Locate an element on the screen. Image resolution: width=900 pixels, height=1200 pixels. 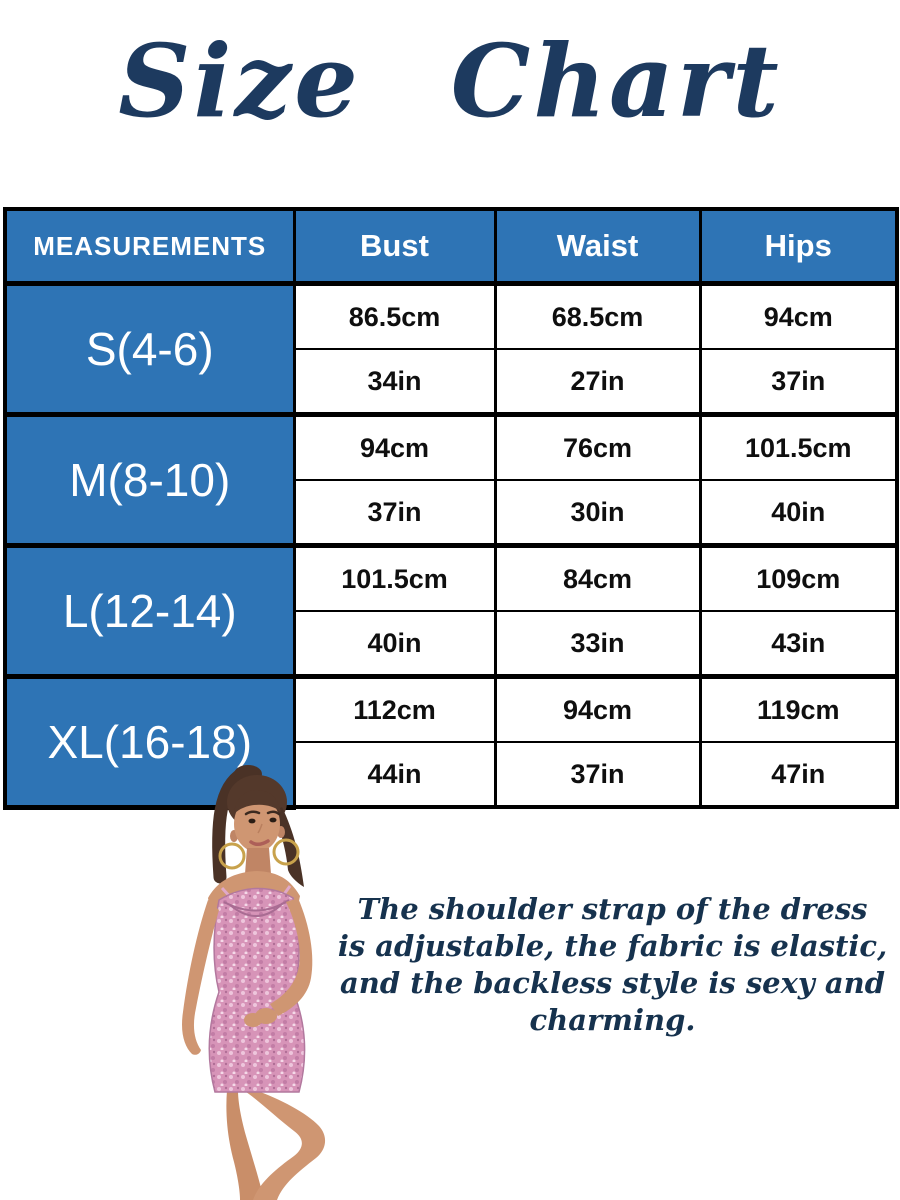
measurement-cell: 27in is located at coordinates (597, 382).